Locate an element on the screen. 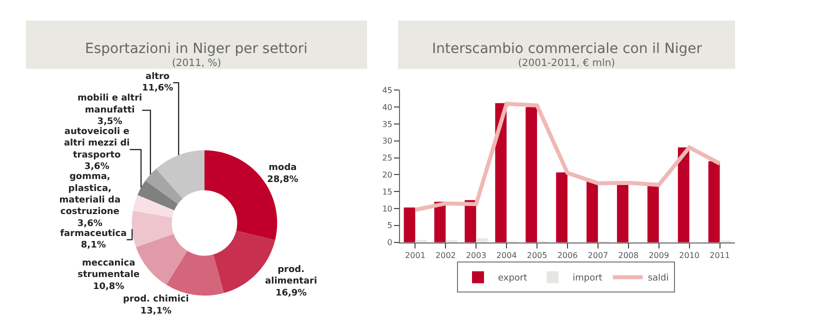 The image size is (815, 321). data-label: 13,1% is located at coordinates (156, 311).